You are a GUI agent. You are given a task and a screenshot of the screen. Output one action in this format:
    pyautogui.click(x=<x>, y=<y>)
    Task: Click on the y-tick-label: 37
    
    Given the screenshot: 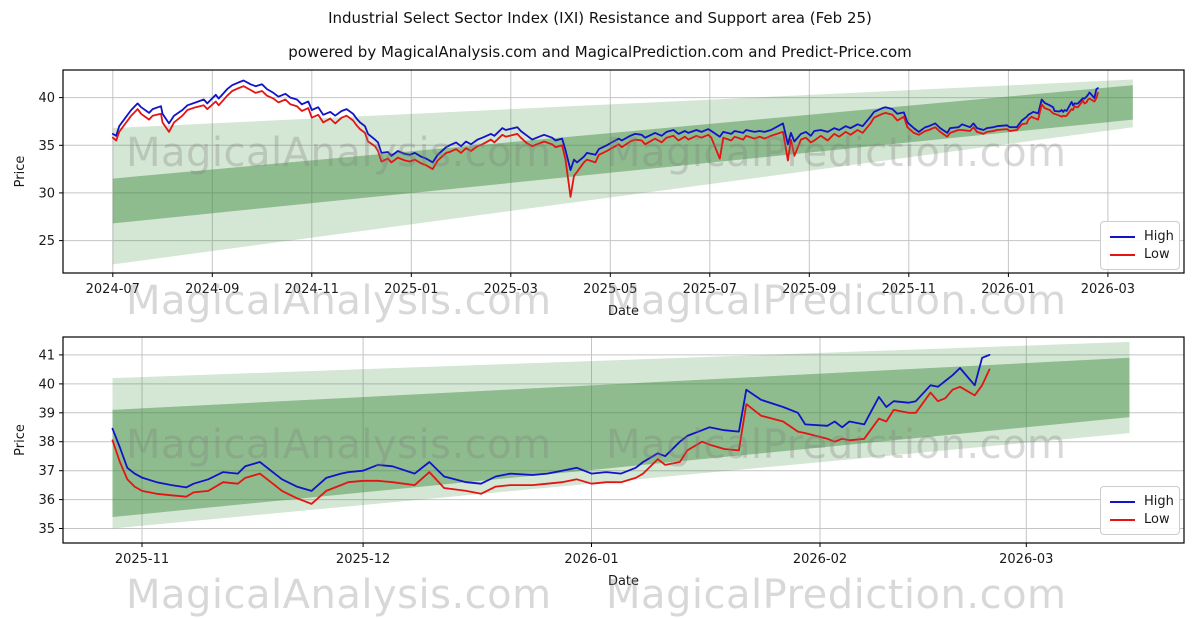 What is the action you would take?
    pyautogui.click(x=46, y=471)
    